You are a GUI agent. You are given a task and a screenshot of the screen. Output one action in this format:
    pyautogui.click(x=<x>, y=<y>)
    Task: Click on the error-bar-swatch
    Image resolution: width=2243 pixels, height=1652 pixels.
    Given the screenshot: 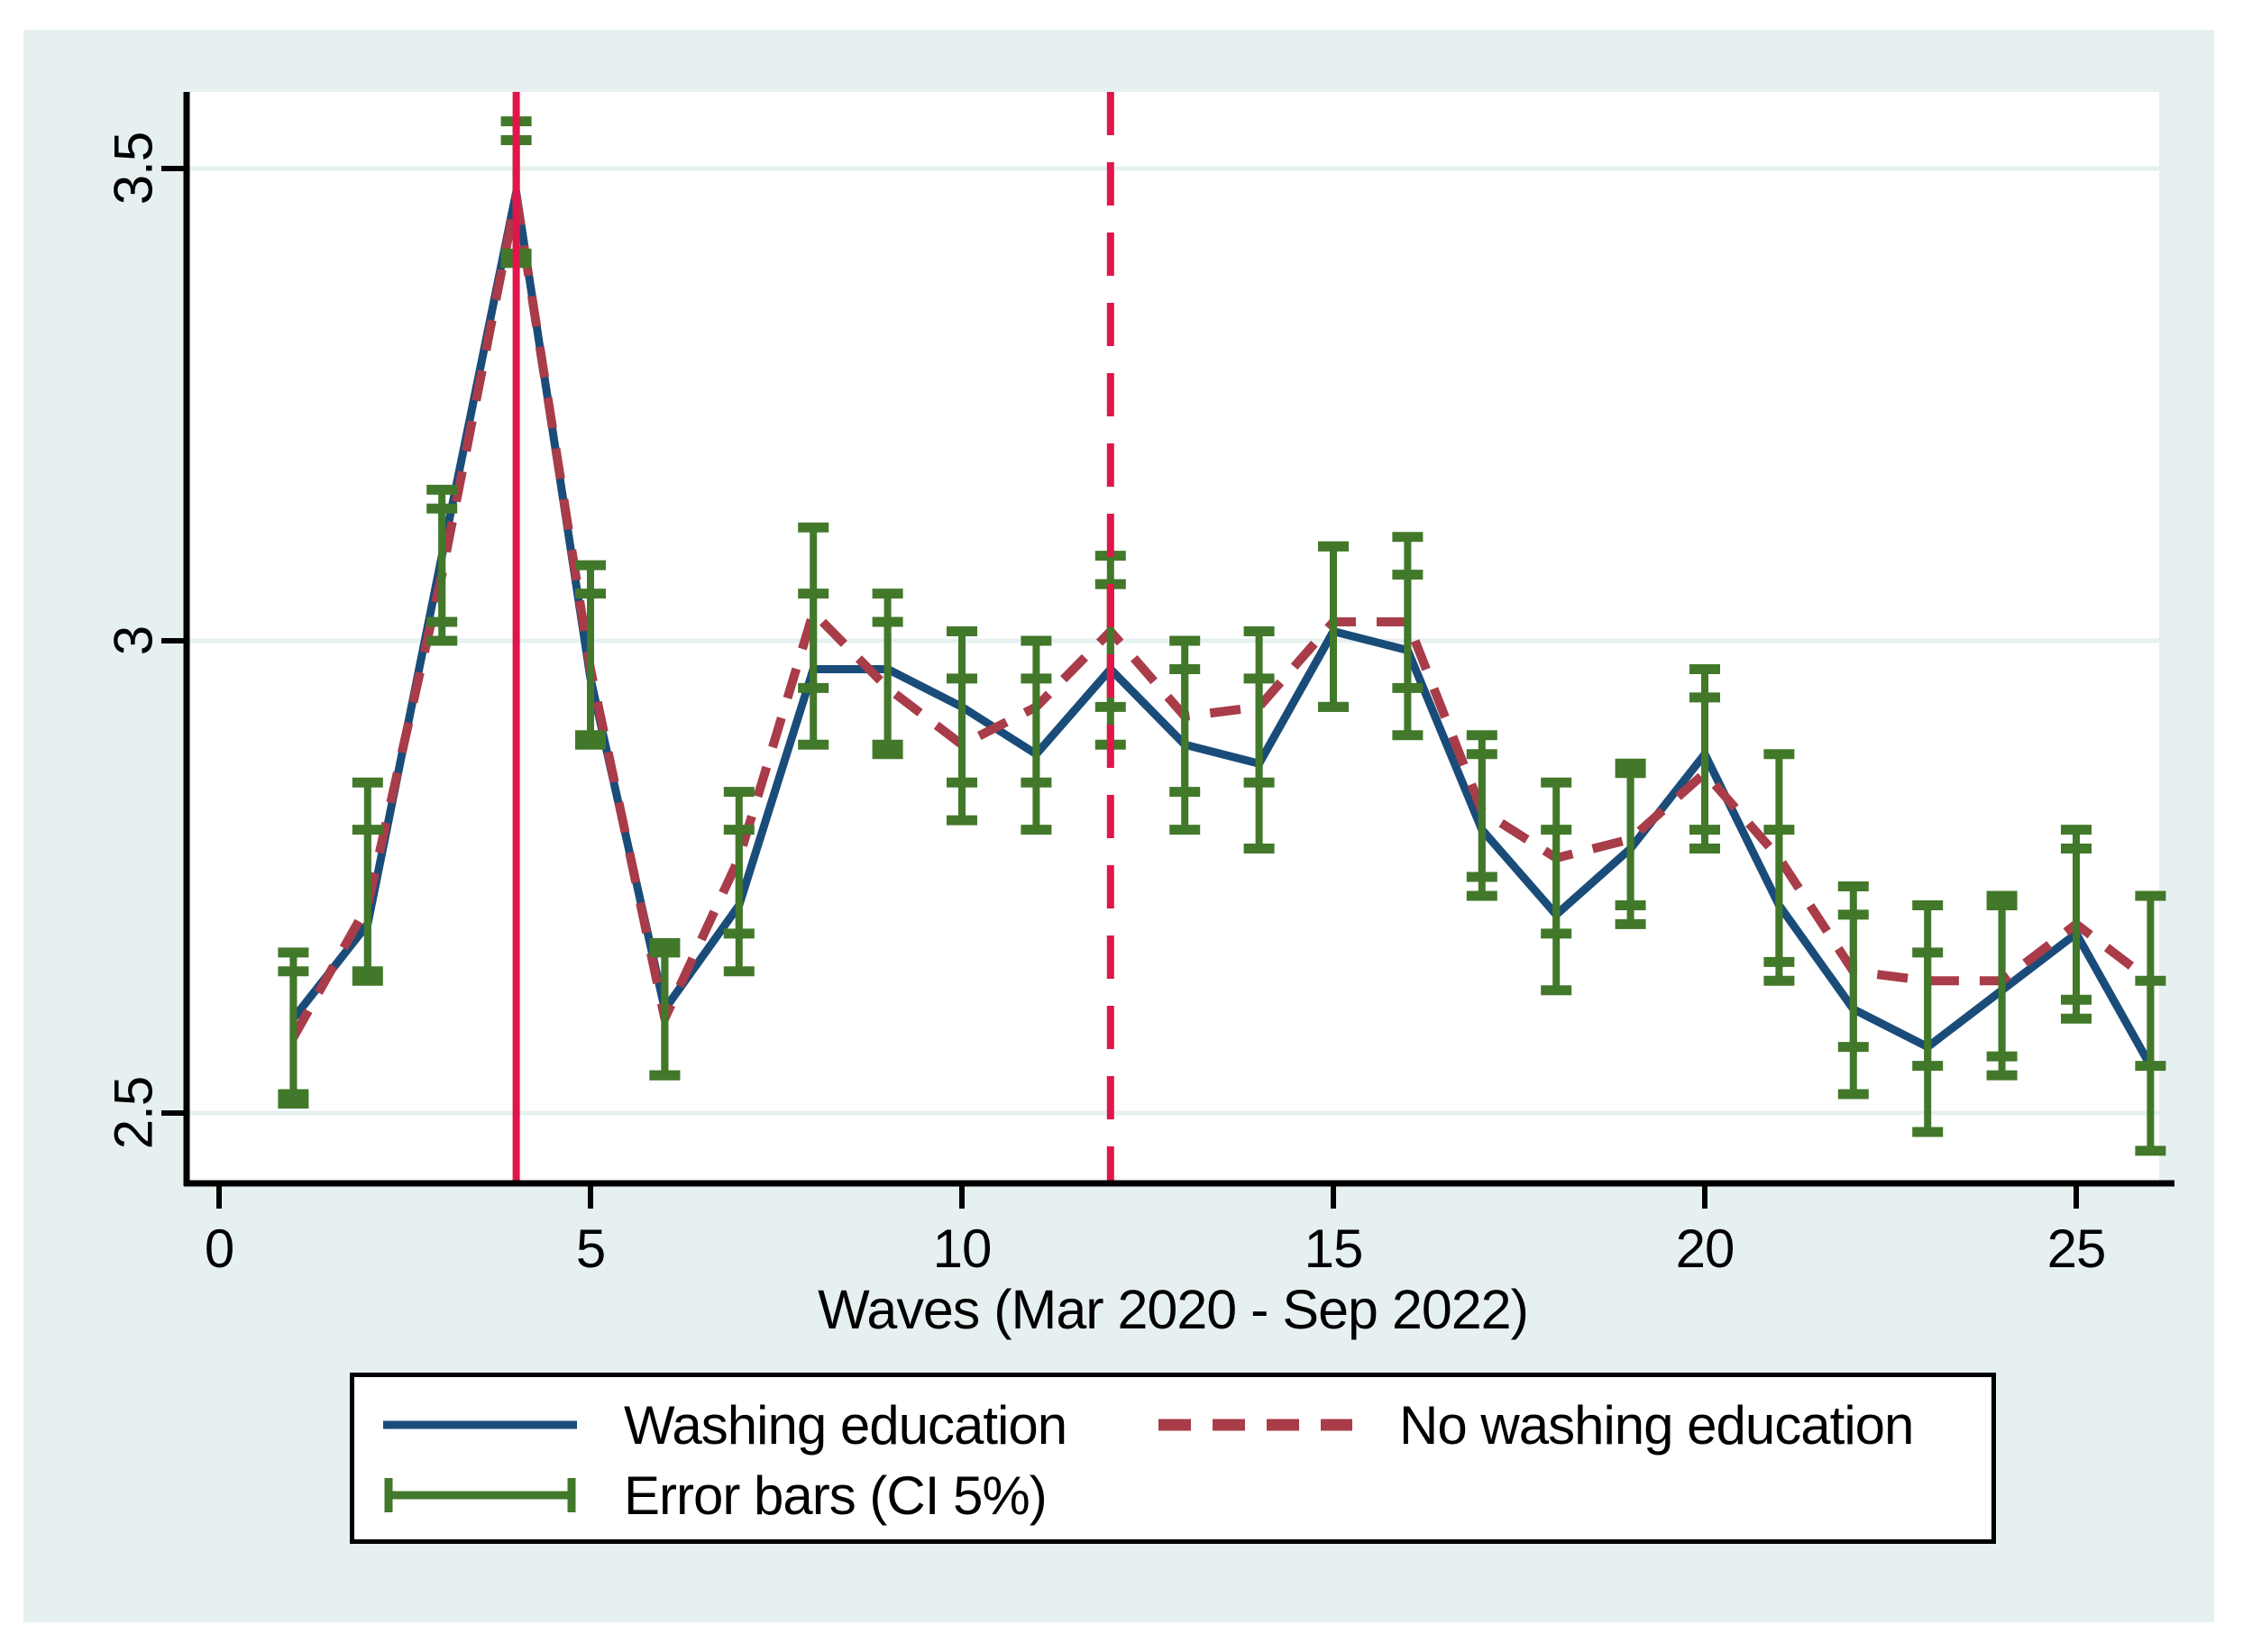 What is the action you would take?
    pyautogui.click(x=480, y=1496)
    